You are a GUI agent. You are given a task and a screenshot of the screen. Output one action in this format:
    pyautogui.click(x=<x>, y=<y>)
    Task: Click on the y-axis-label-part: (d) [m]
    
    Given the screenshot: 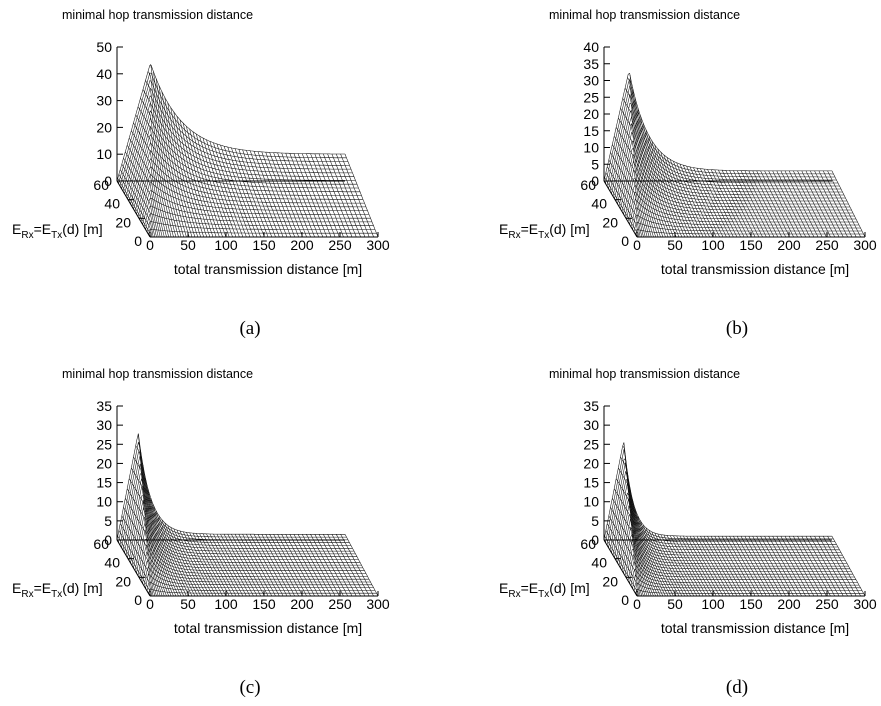 What is the action you would take?
    pyautogui.click(x=82, y=588)
    